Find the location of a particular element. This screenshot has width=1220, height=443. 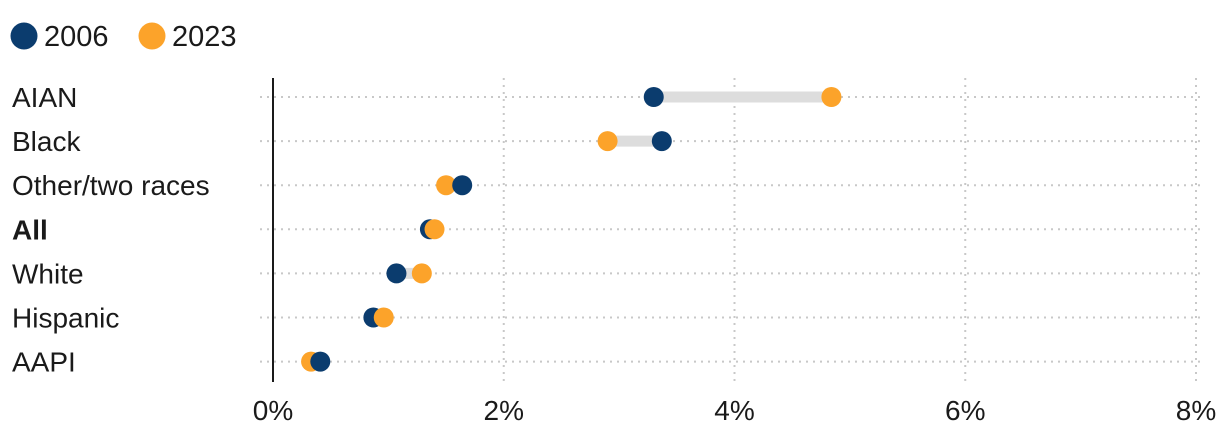

point-2006-aapi is located at coordinates (320, 361).